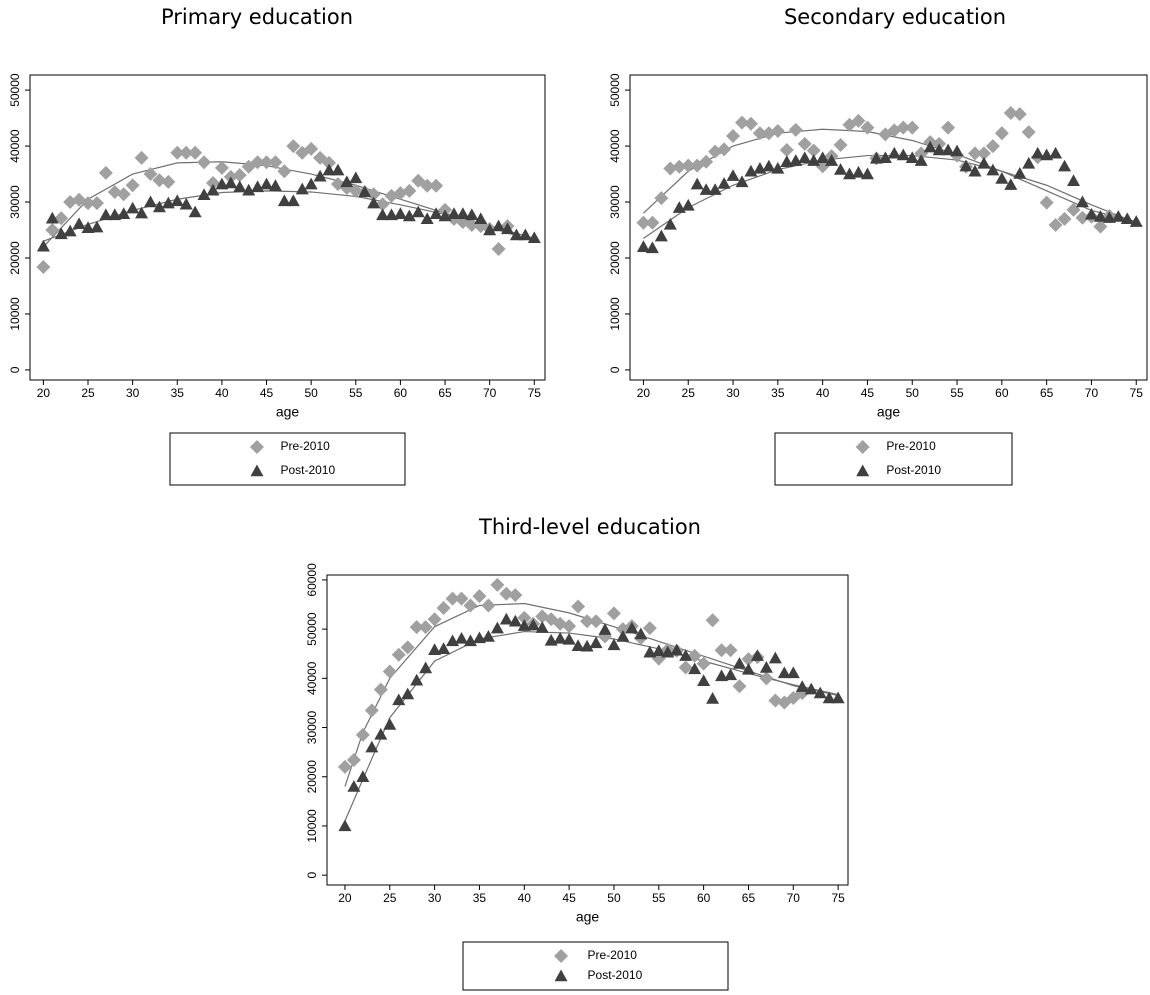 The height and width of the screenshot is (995, 1150). I want to click on x-tick-label: 75, so click(838, 898).